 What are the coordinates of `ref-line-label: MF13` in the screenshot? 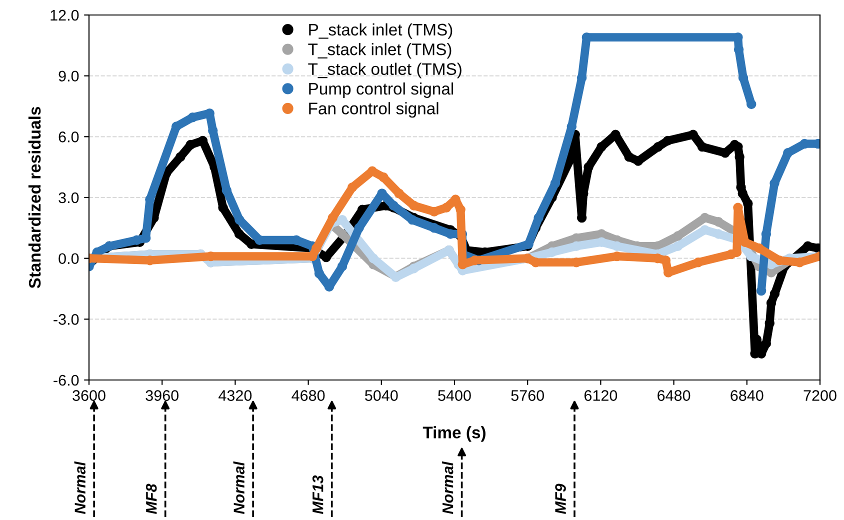 It's located at (318, 494).